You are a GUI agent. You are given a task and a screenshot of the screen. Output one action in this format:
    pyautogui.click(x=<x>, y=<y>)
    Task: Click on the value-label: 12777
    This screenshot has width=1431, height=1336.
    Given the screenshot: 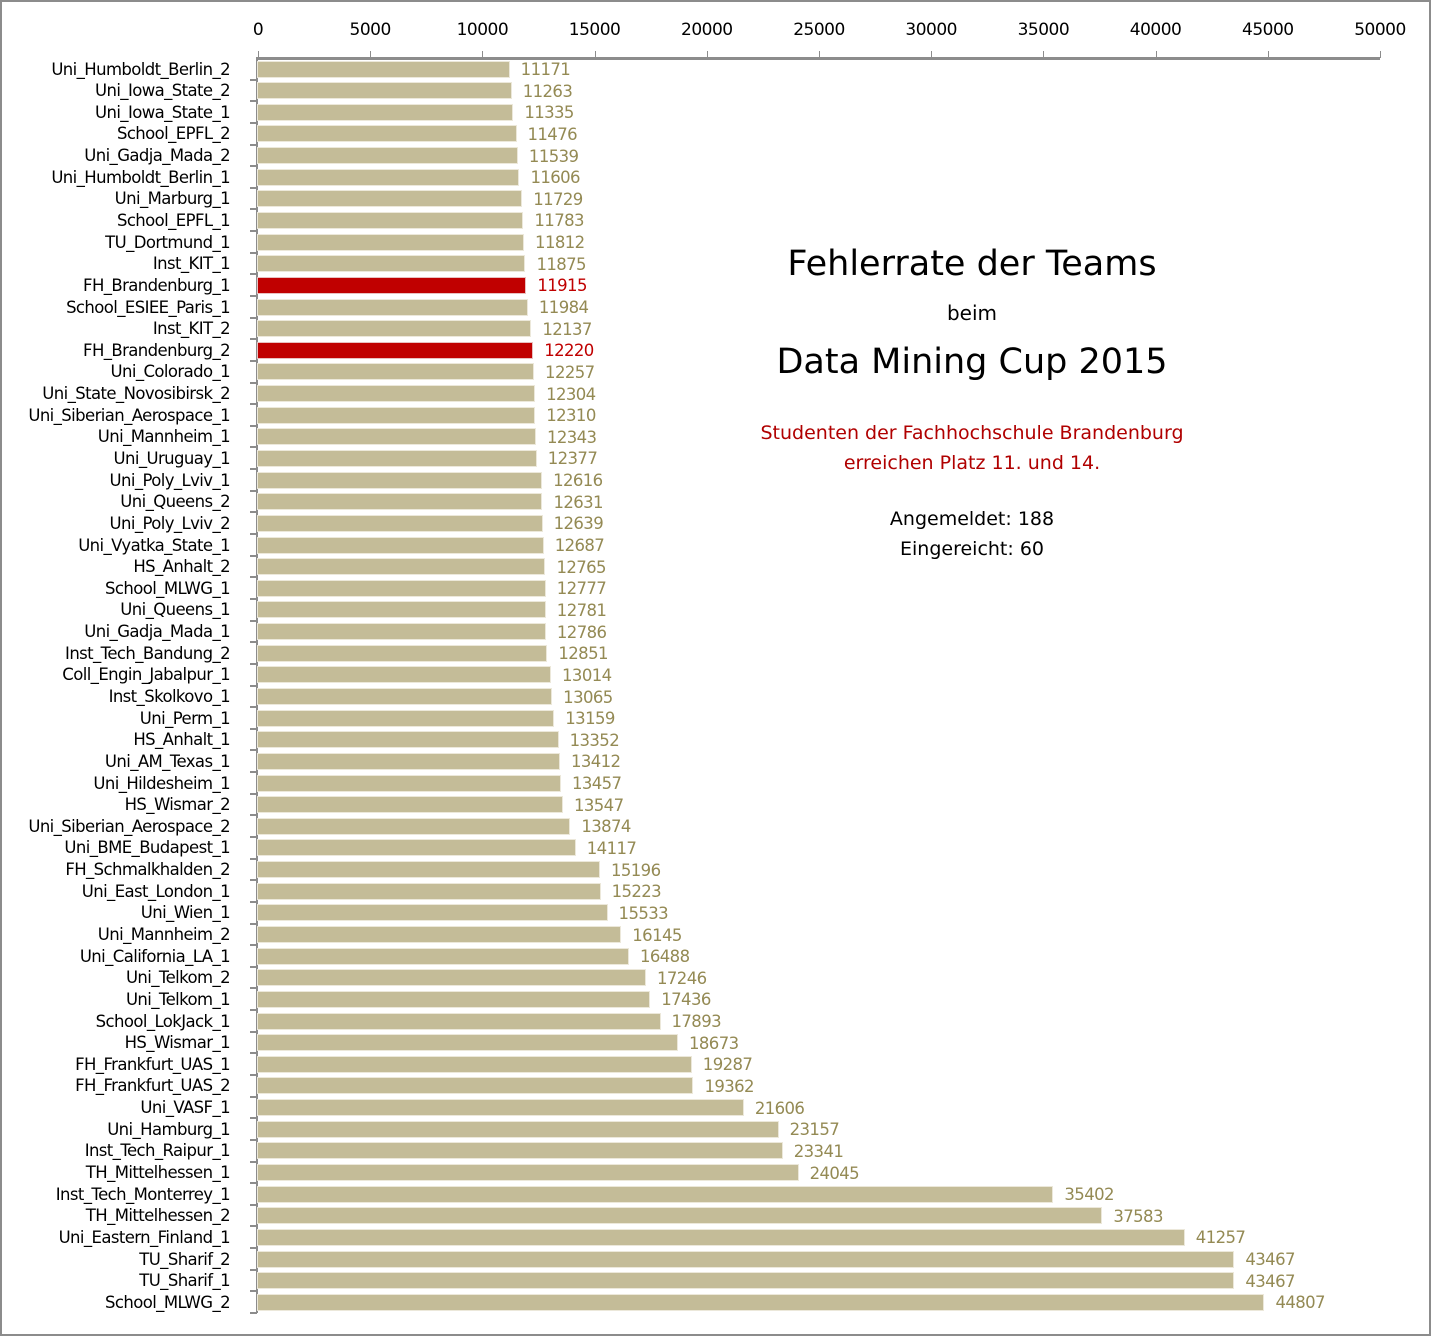 What is the action you would take?
    pyautogui.click(x=581, y=589)
    